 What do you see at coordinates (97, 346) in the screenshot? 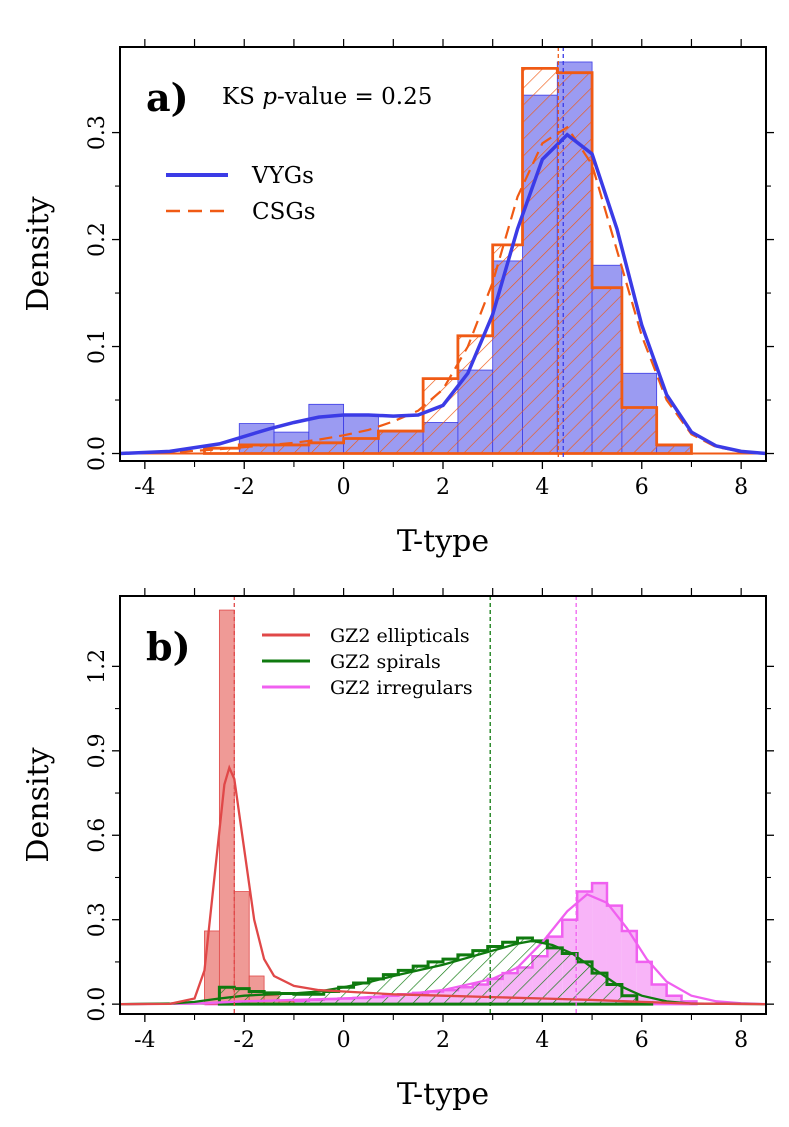
I see `y-tick-label-1: 0.1` at bounding box center [97, 346].